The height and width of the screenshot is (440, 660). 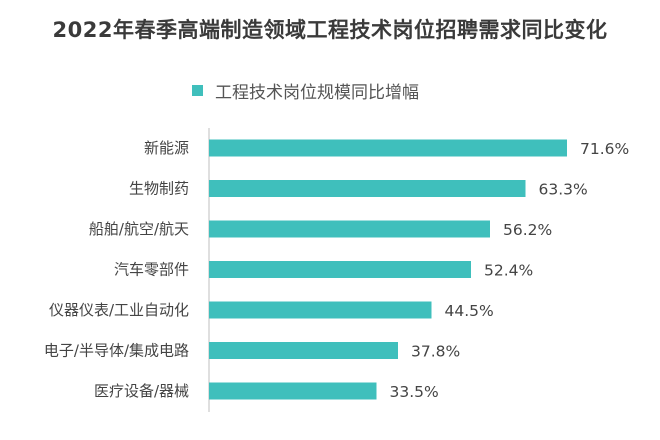 What do you see at coordinates (435, 352) in the screenshot?
I see `bar-value-label: 37.8%` at bounding box center [435, 352].